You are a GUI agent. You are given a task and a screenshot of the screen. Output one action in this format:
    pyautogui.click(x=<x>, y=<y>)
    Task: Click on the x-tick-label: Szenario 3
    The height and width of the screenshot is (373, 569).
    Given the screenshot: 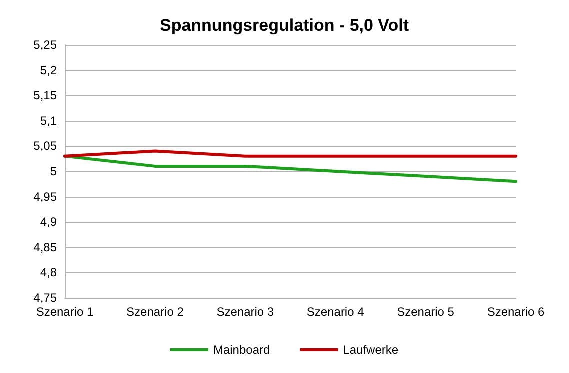 What is the action you would take?
    pyautogui.click(x=245, y=312)
    